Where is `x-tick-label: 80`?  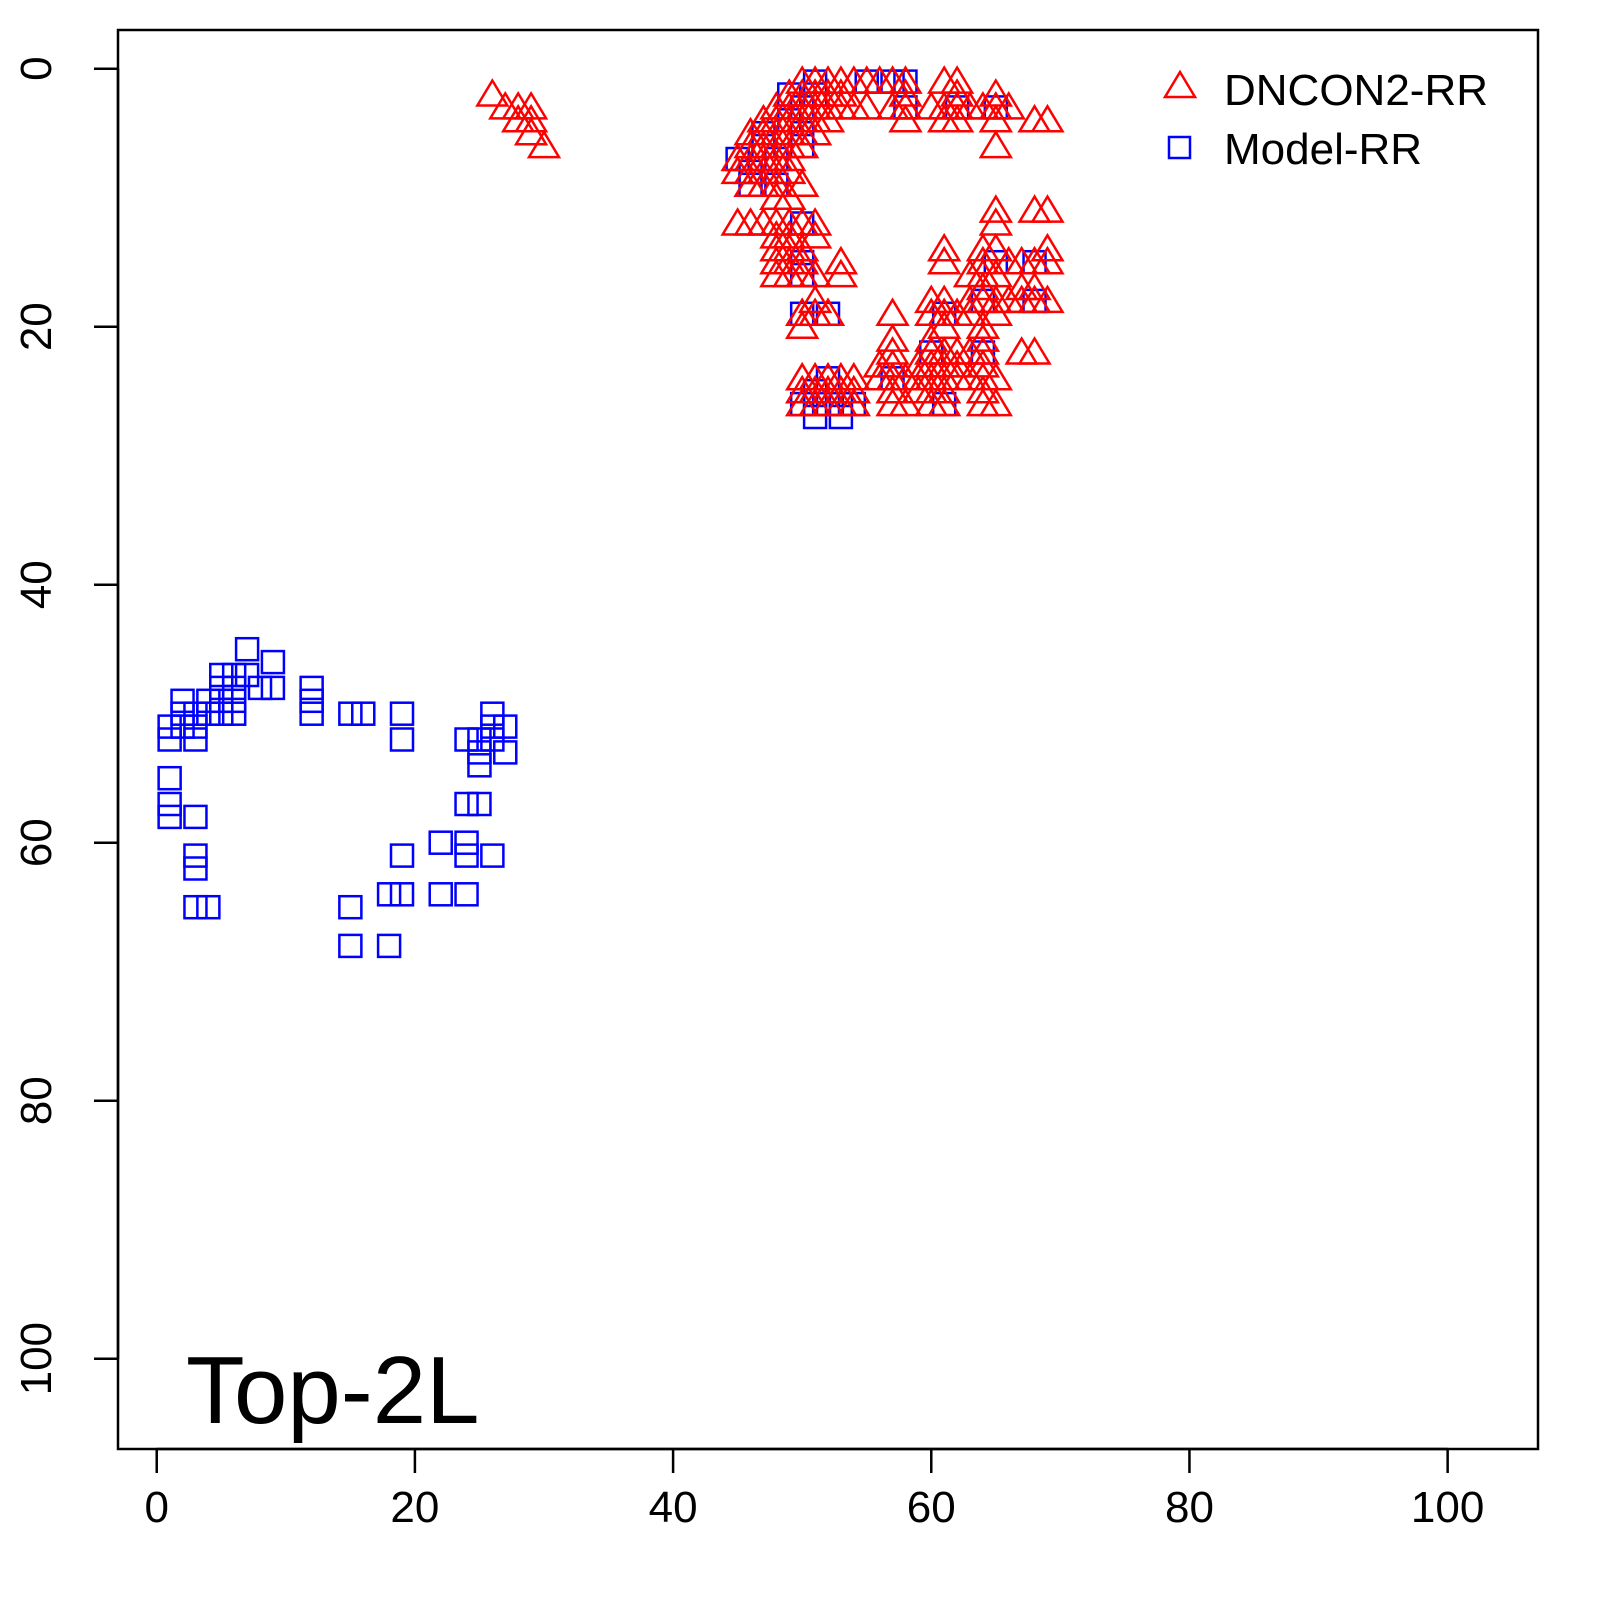 x-tick-label: 80 is located at coordinates (1189, 1507).